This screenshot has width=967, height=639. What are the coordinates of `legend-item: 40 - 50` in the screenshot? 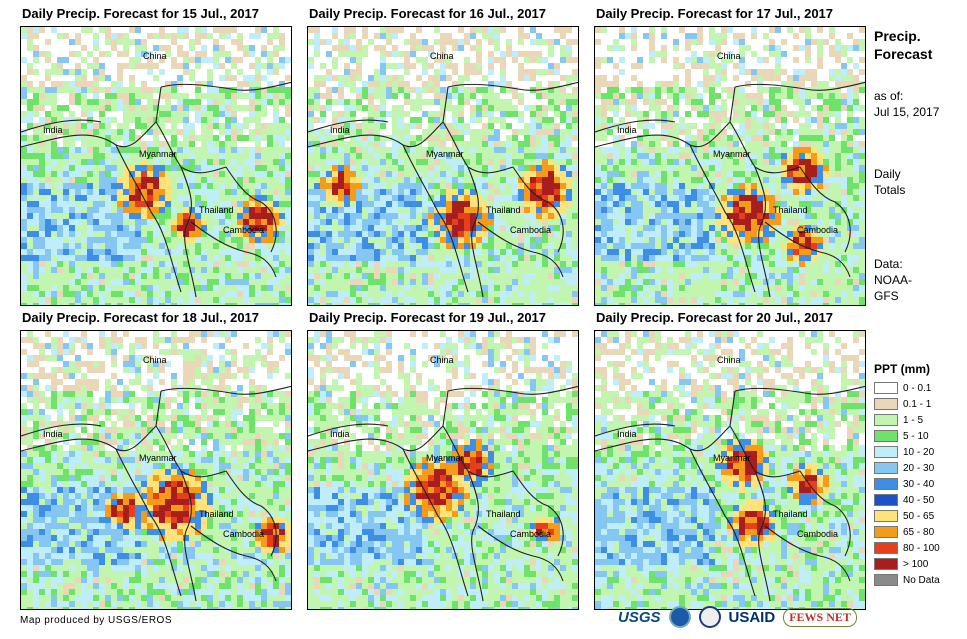 It's located at (907, 500).